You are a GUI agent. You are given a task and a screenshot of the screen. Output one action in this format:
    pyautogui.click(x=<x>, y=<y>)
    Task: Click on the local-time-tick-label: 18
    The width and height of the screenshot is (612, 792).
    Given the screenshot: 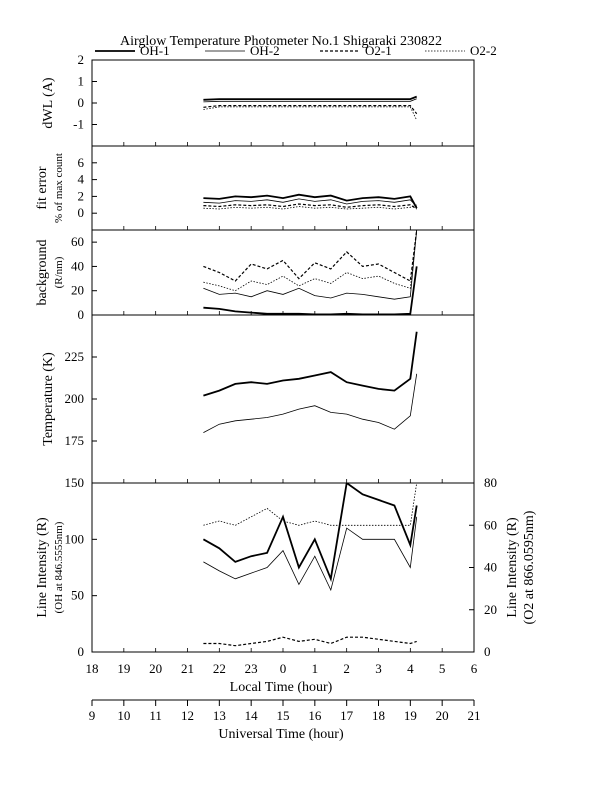 What is the action you would take?
    pyautogui.click(x=92, y=668)
    